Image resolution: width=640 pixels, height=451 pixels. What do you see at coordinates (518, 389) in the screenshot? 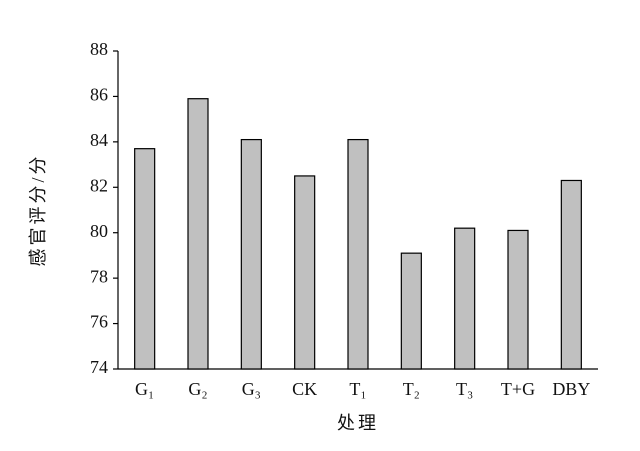
I see `x-tick-label: T+G` at bounding box center [518, 389].